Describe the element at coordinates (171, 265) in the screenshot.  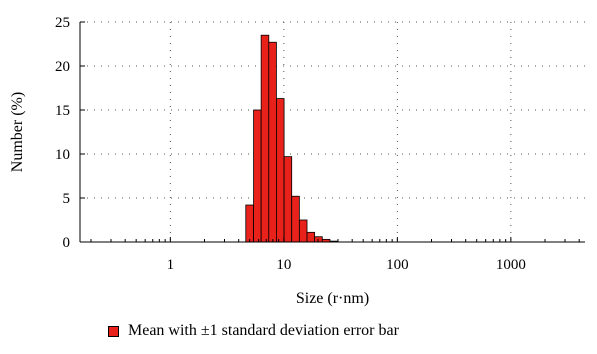
I see `x-tick-label: 1` at that location.